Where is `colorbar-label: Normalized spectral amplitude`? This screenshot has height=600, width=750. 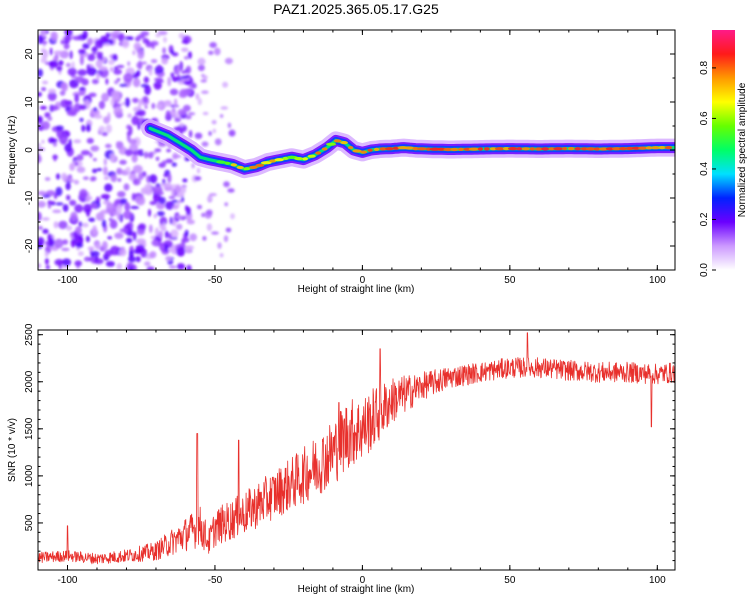 colorbar-label: Normalized spectral amplitude is located at coordinates (742, 149).